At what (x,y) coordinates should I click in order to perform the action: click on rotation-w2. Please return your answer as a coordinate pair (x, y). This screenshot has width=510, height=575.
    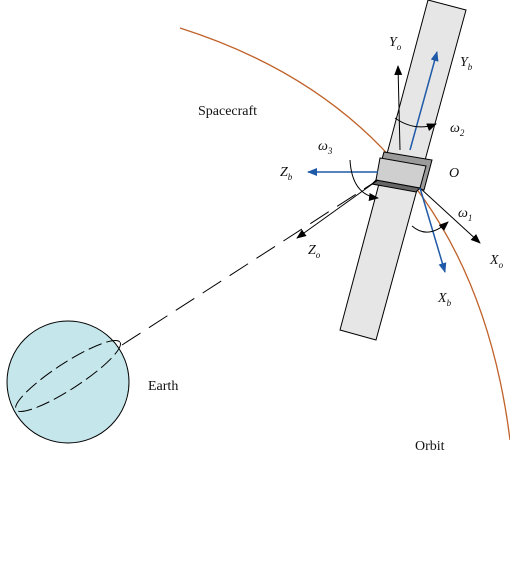
    Looking at the image, I should click on (415, 124).